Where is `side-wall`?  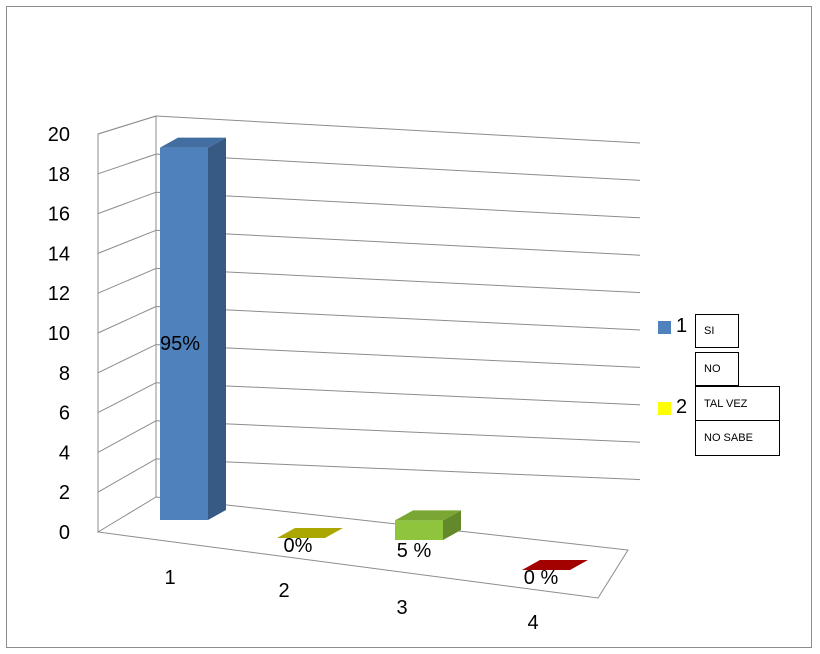 side-wall is located at coordinates (127, 323).